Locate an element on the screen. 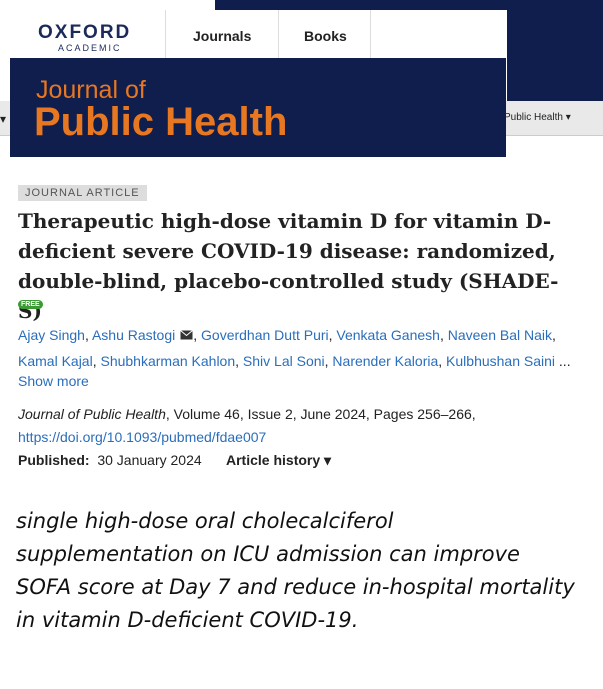 This screenshot has height=689, width=603. show-more: Show more is located at coordinates (53, 381).